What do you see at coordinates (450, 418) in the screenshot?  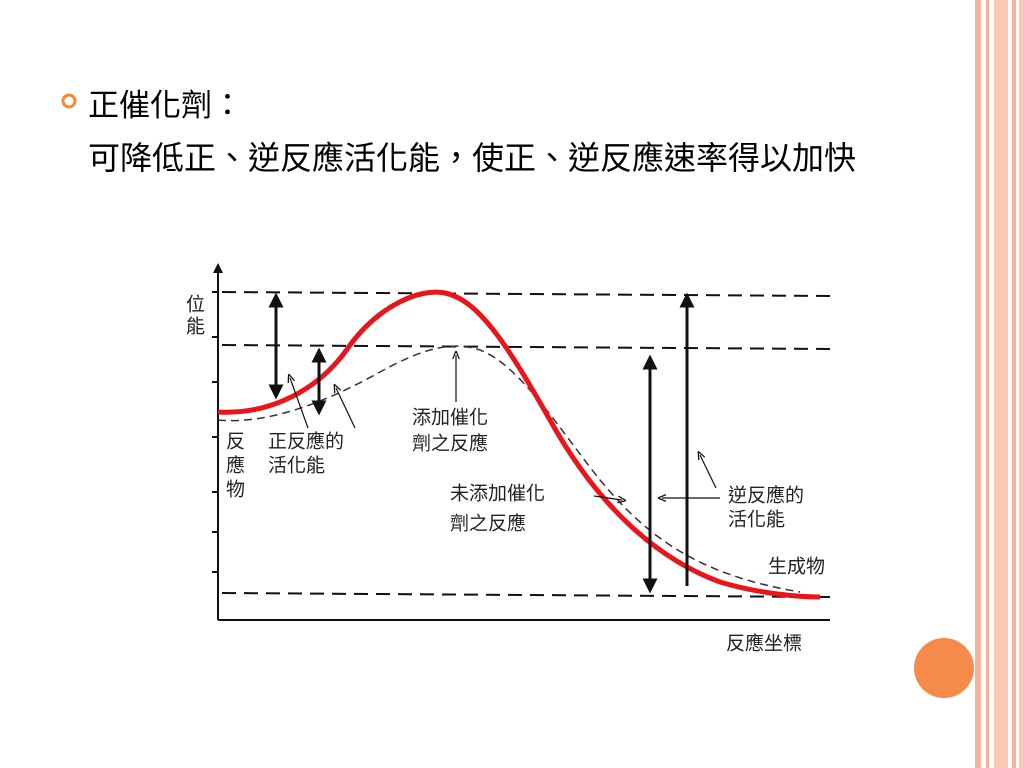 I see `catalyst-label: 添加催化` at bounding box center [450, 418].